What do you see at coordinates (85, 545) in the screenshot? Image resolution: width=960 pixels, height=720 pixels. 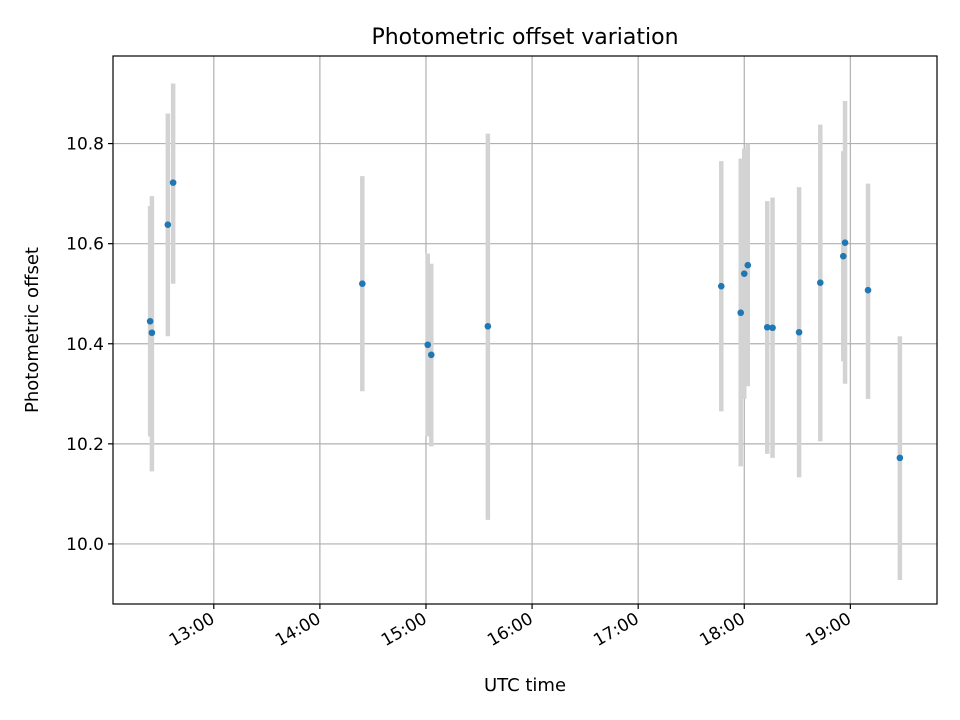 I see `y-tick-label: 10.0` at bounding box center [85, 545].